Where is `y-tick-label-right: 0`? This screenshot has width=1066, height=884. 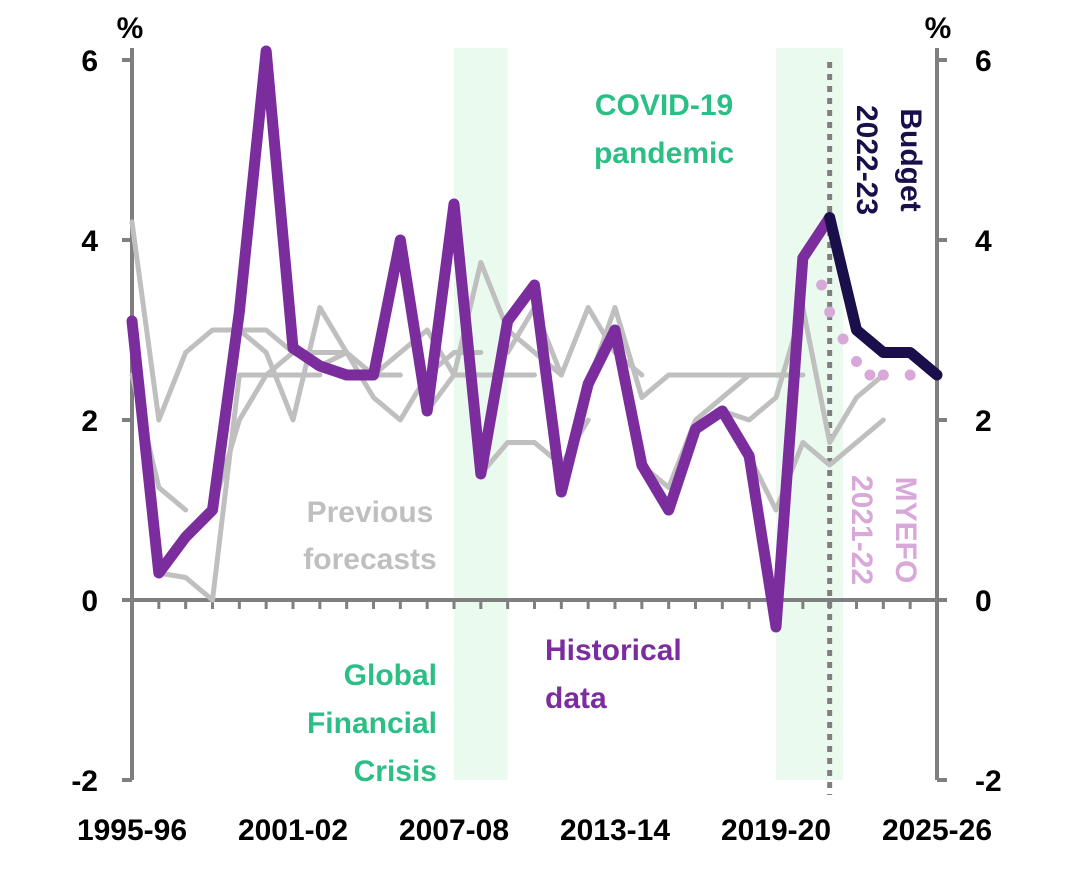
y-tick-label-right: 0 is located at coordinates (983, 601).